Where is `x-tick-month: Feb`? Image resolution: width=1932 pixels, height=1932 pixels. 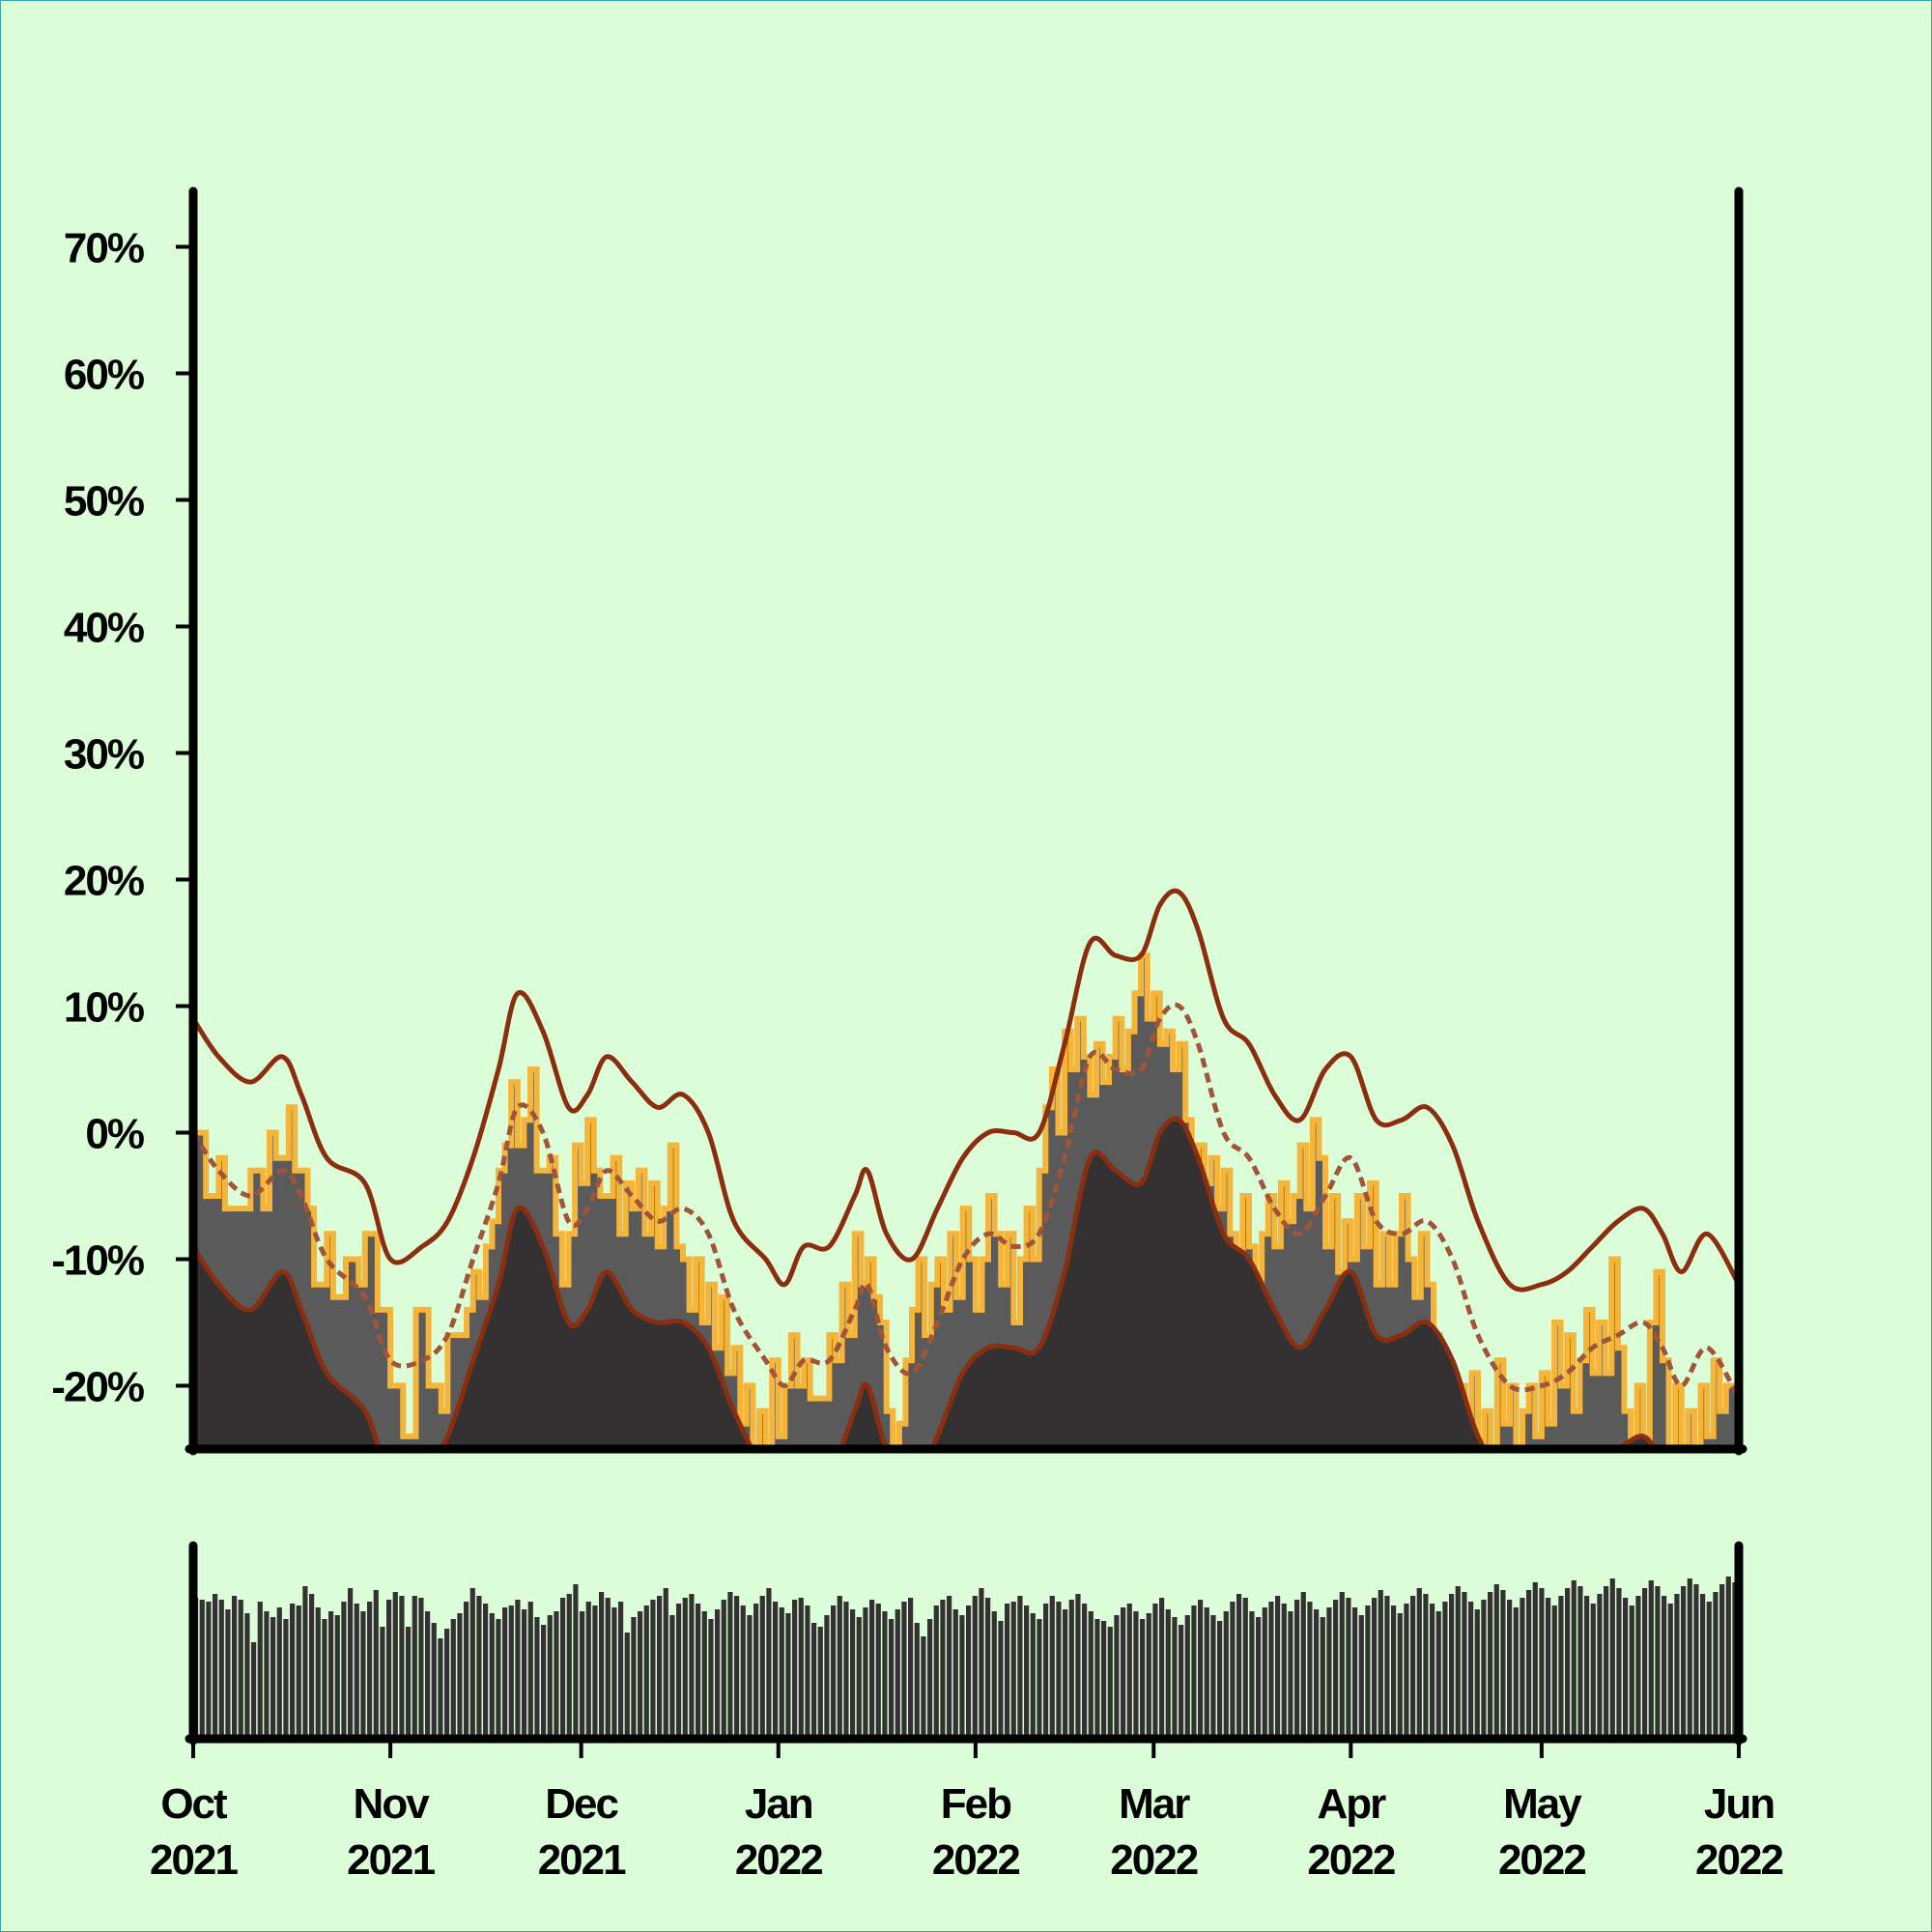
x-tick-month: Feb is located at coordinates (976, 1804).